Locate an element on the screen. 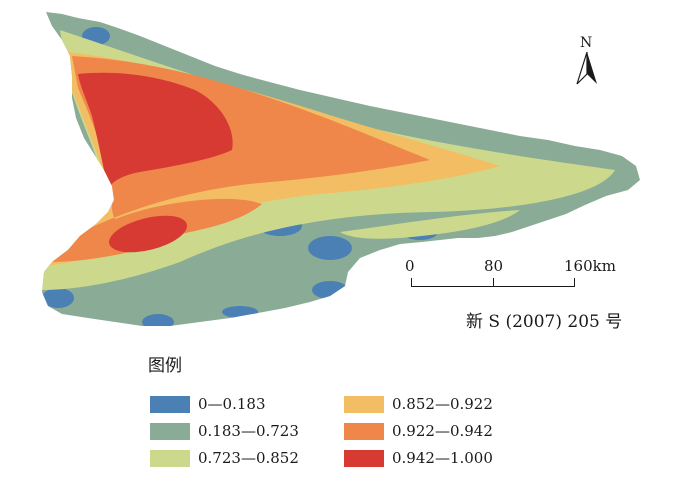  legend-label: 0.852—0.922 is located at coordinates (442, 404).